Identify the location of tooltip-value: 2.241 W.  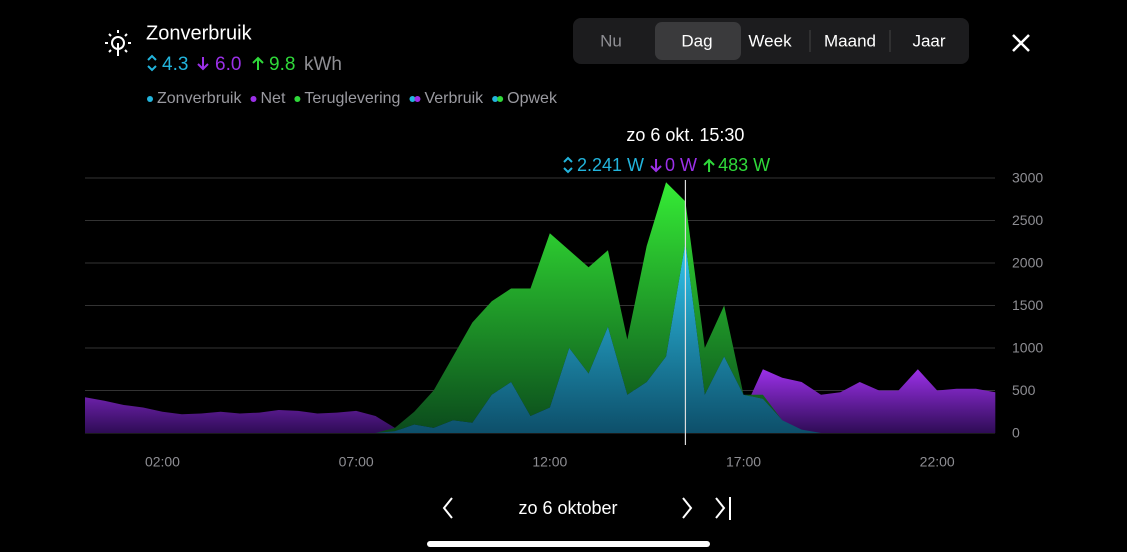
(610, 165).